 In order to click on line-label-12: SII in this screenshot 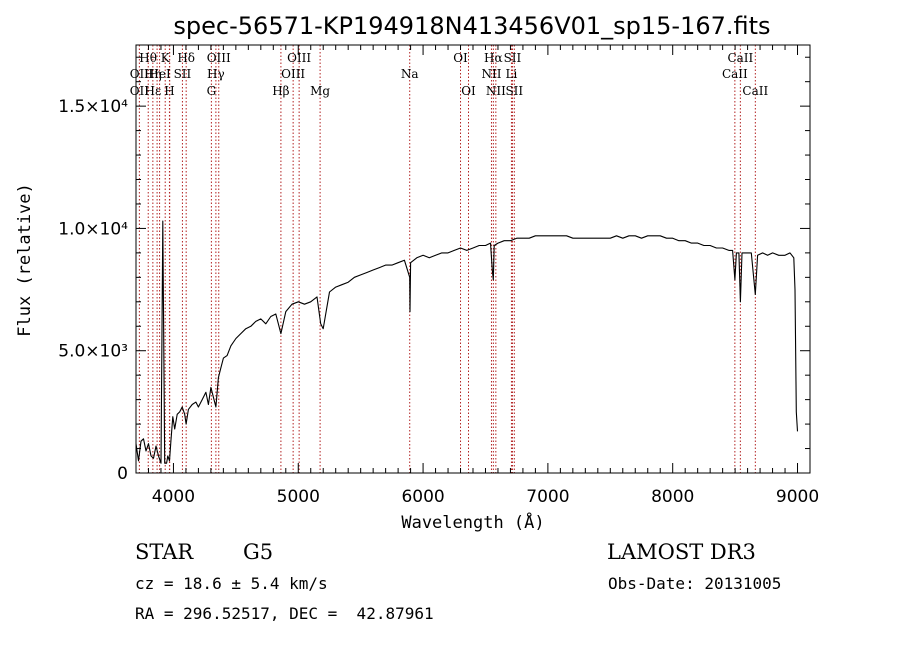, I will do `click(183, 74)`.